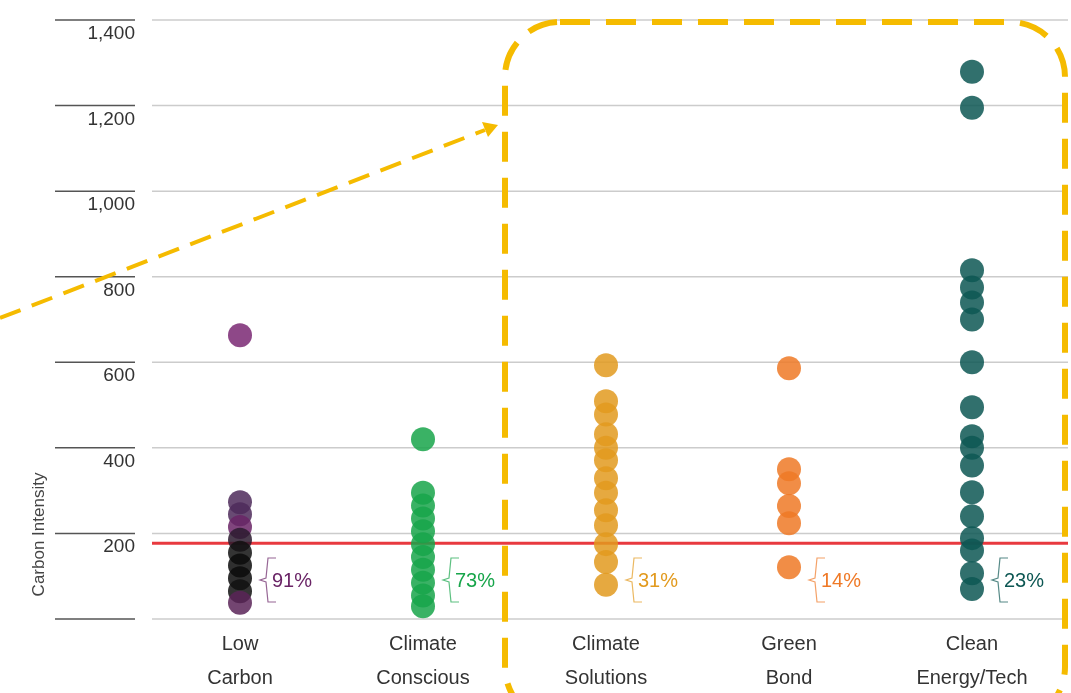 This screenshot has height=693, width=1071. I want to click on annotation: 73%, so click(475, 580).